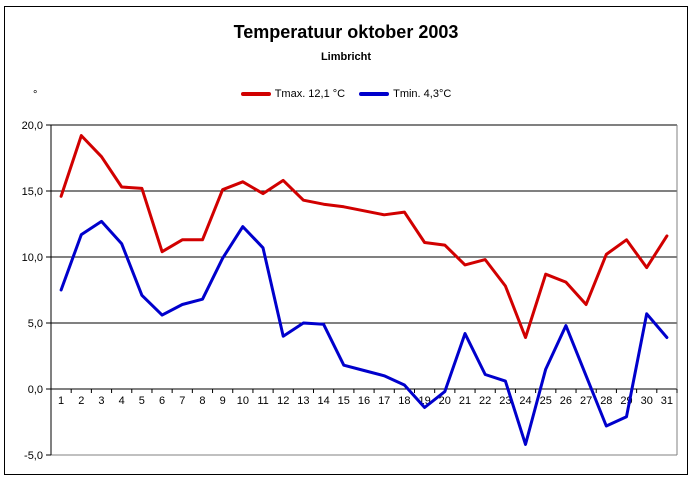 This screenshot has width=692, height=480. I want to click on y-tick-label: 20,0, so click(32, 126).